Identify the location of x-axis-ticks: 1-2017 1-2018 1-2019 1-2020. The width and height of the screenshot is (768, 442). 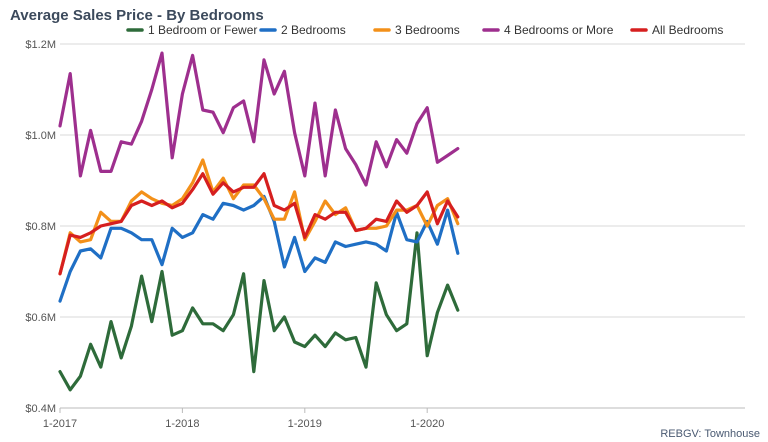
(243, 419).